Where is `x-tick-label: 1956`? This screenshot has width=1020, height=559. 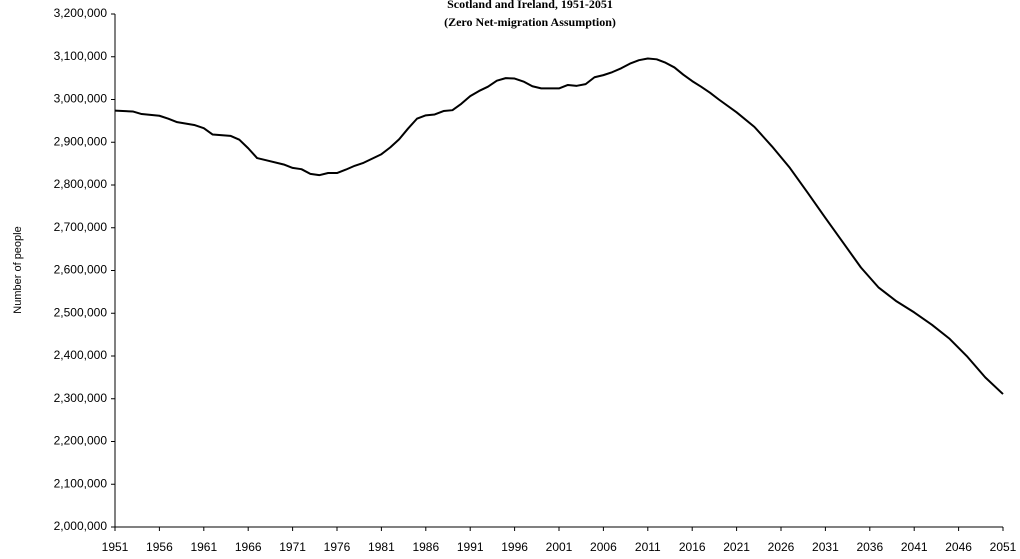
x-tick-label: 1956 is located at coordinates (159, 547).